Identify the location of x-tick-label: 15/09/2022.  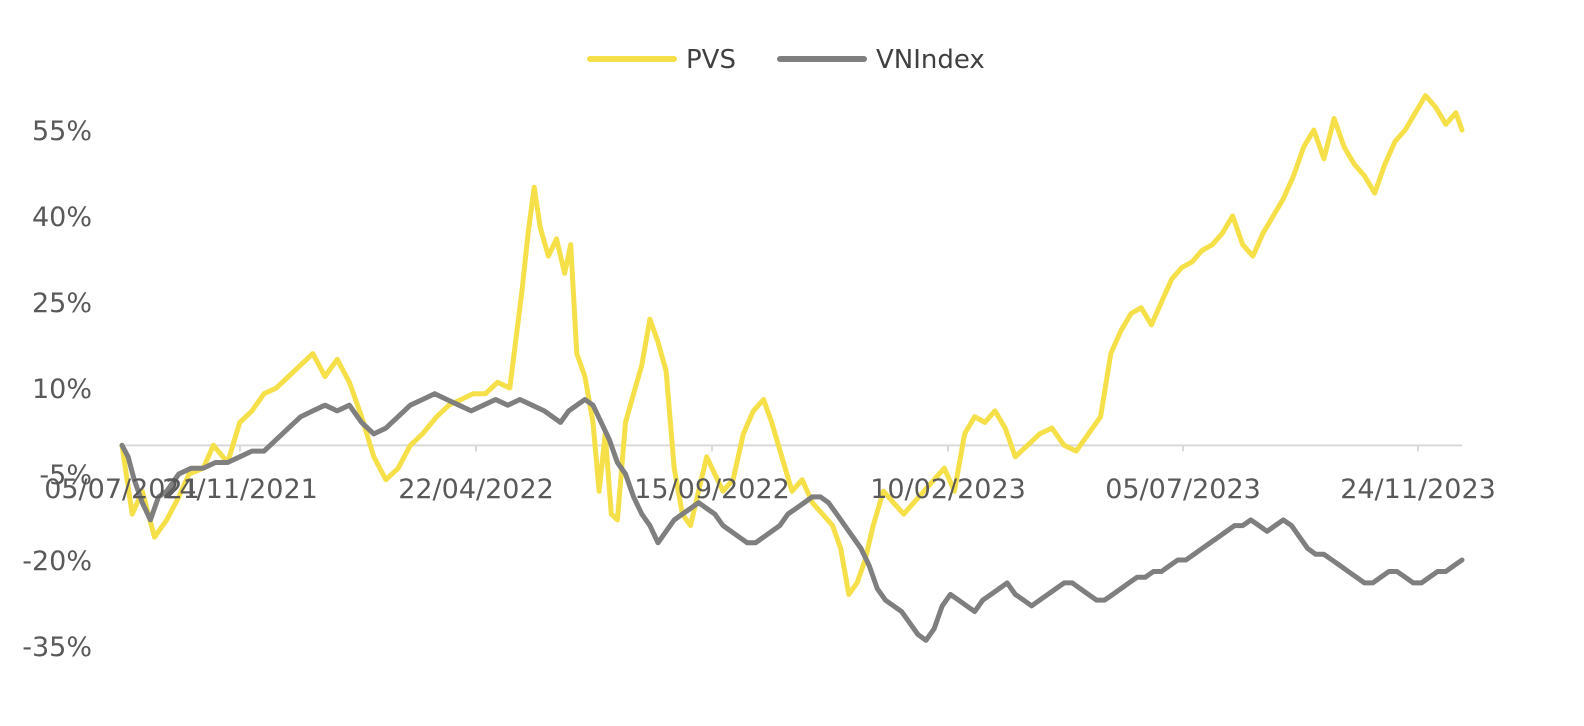
(712, 489).